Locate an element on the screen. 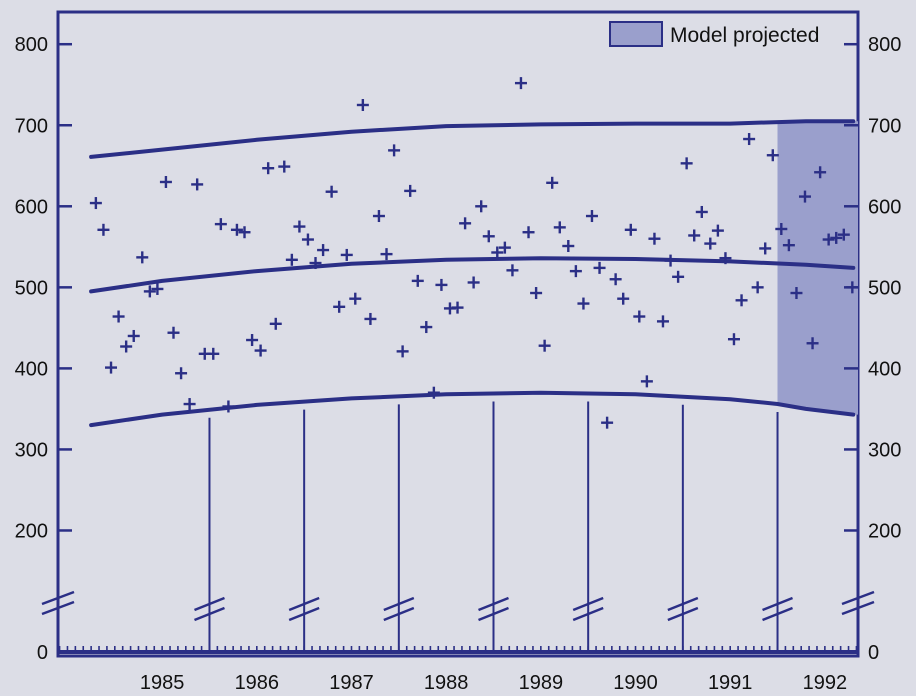 This screenshot has height=696, width=916. x-year-label: 1985 is located at coordinates (162, 683).